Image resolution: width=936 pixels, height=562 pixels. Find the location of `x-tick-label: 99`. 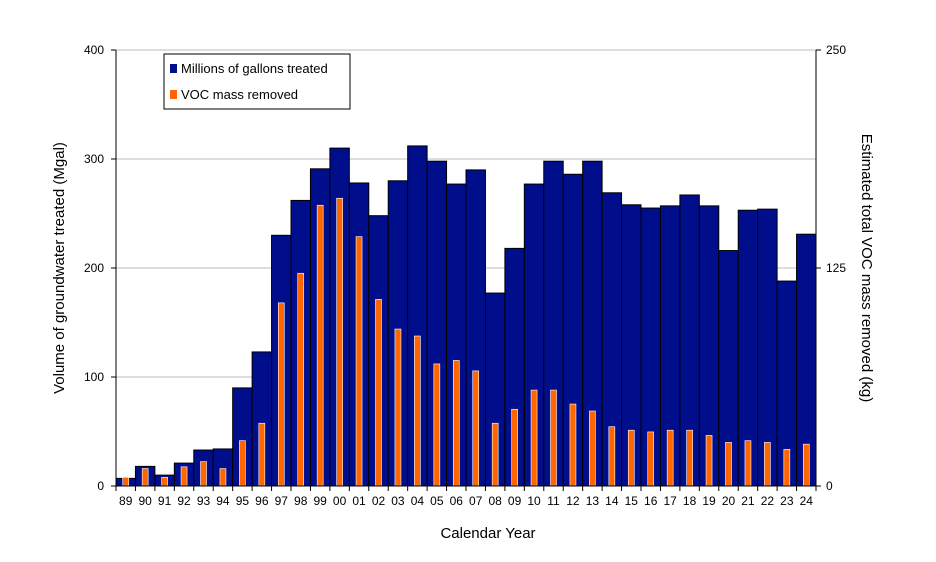

x-tick-label: 99 is located at coordinates (320, 501).